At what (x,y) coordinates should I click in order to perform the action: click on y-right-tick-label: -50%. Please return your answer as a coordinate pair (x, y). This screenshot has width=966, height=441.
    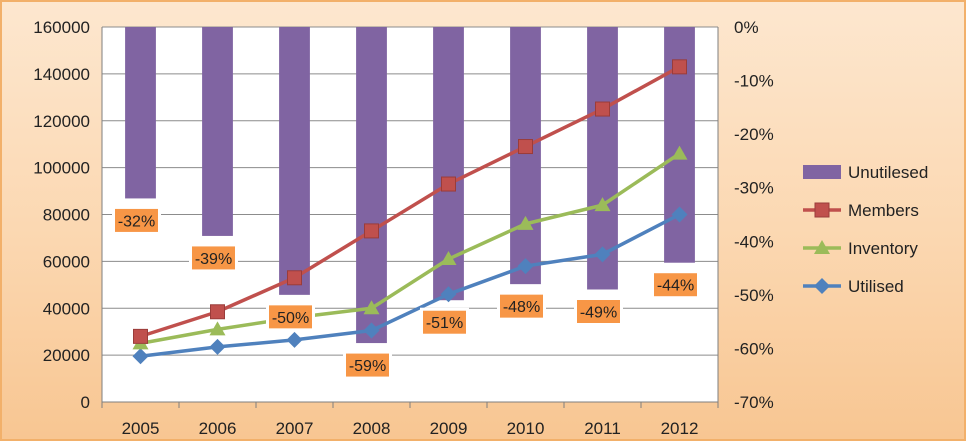
    Looking at the image, I should click on (754, 295).